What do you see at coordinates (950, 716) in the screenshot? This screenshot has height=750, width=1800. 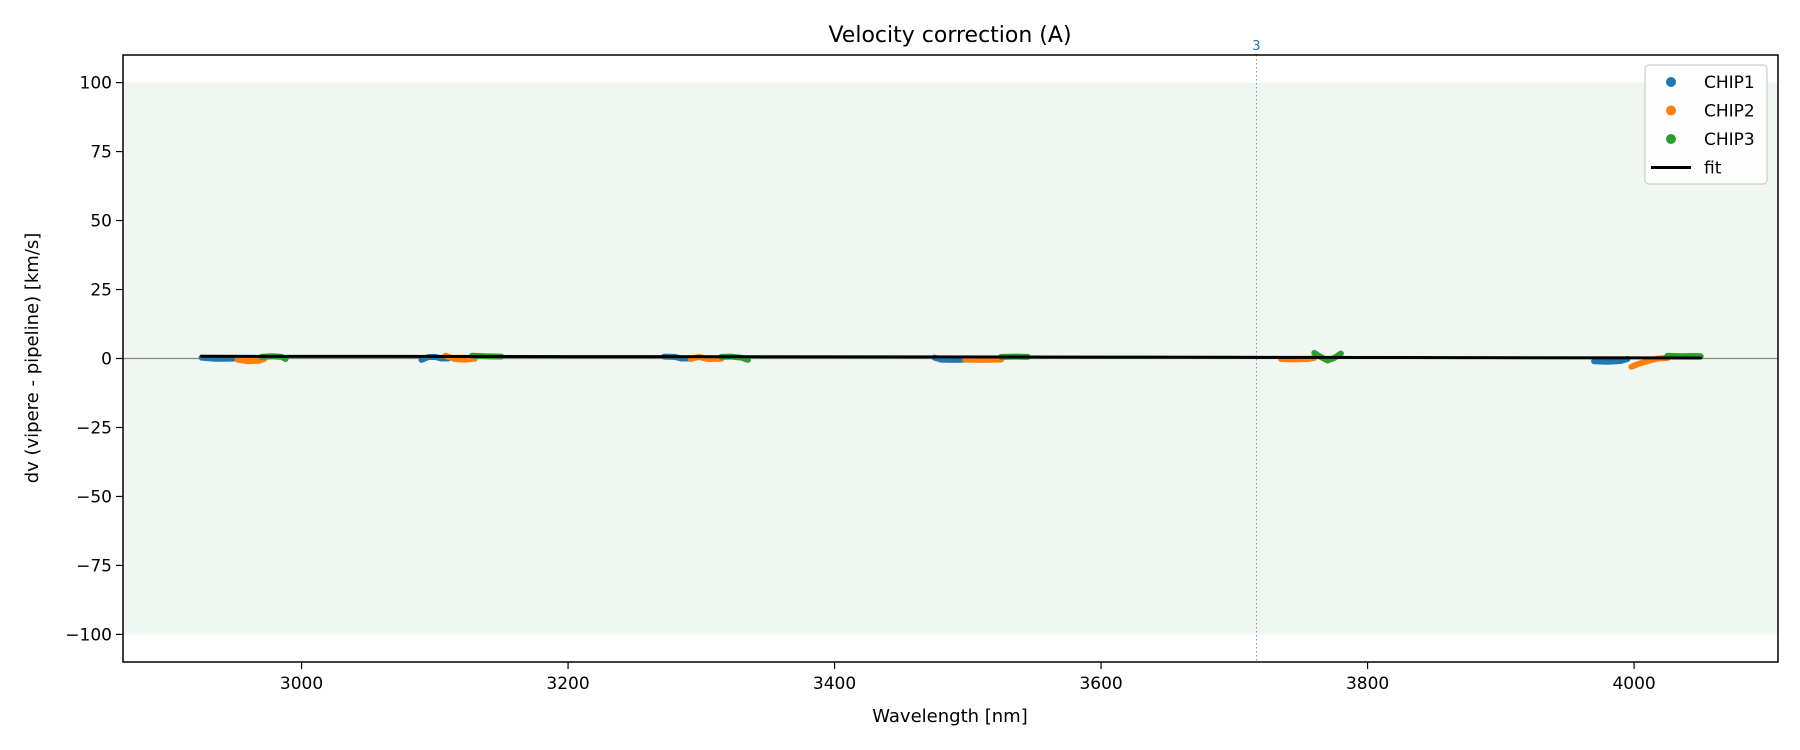 I see `x-axis-label: Wavelength [nm]` at bounding box center [950, 716].